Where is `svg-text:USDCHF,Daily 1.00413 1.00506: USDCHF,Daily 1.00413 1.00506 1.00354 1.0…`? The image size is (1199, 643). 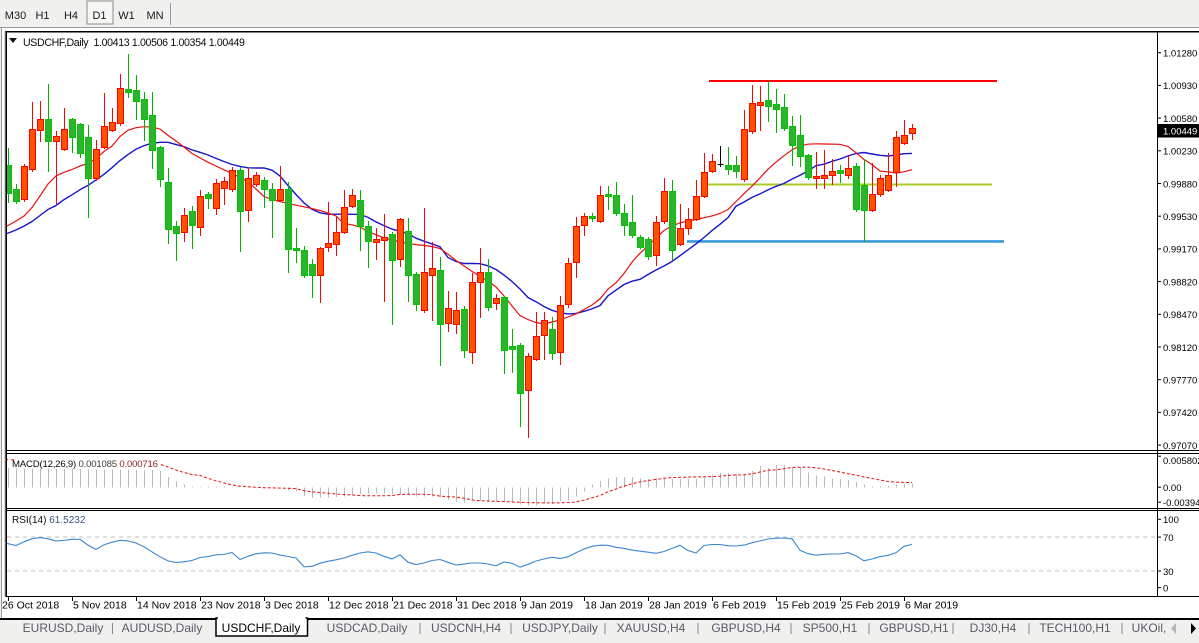
svg-text:USDCHF,Daily 1.00413 1.00506: USDCHF,Daily 1.00413 1.00506 1.00354 1.0… is located at coordinates (134, 43).